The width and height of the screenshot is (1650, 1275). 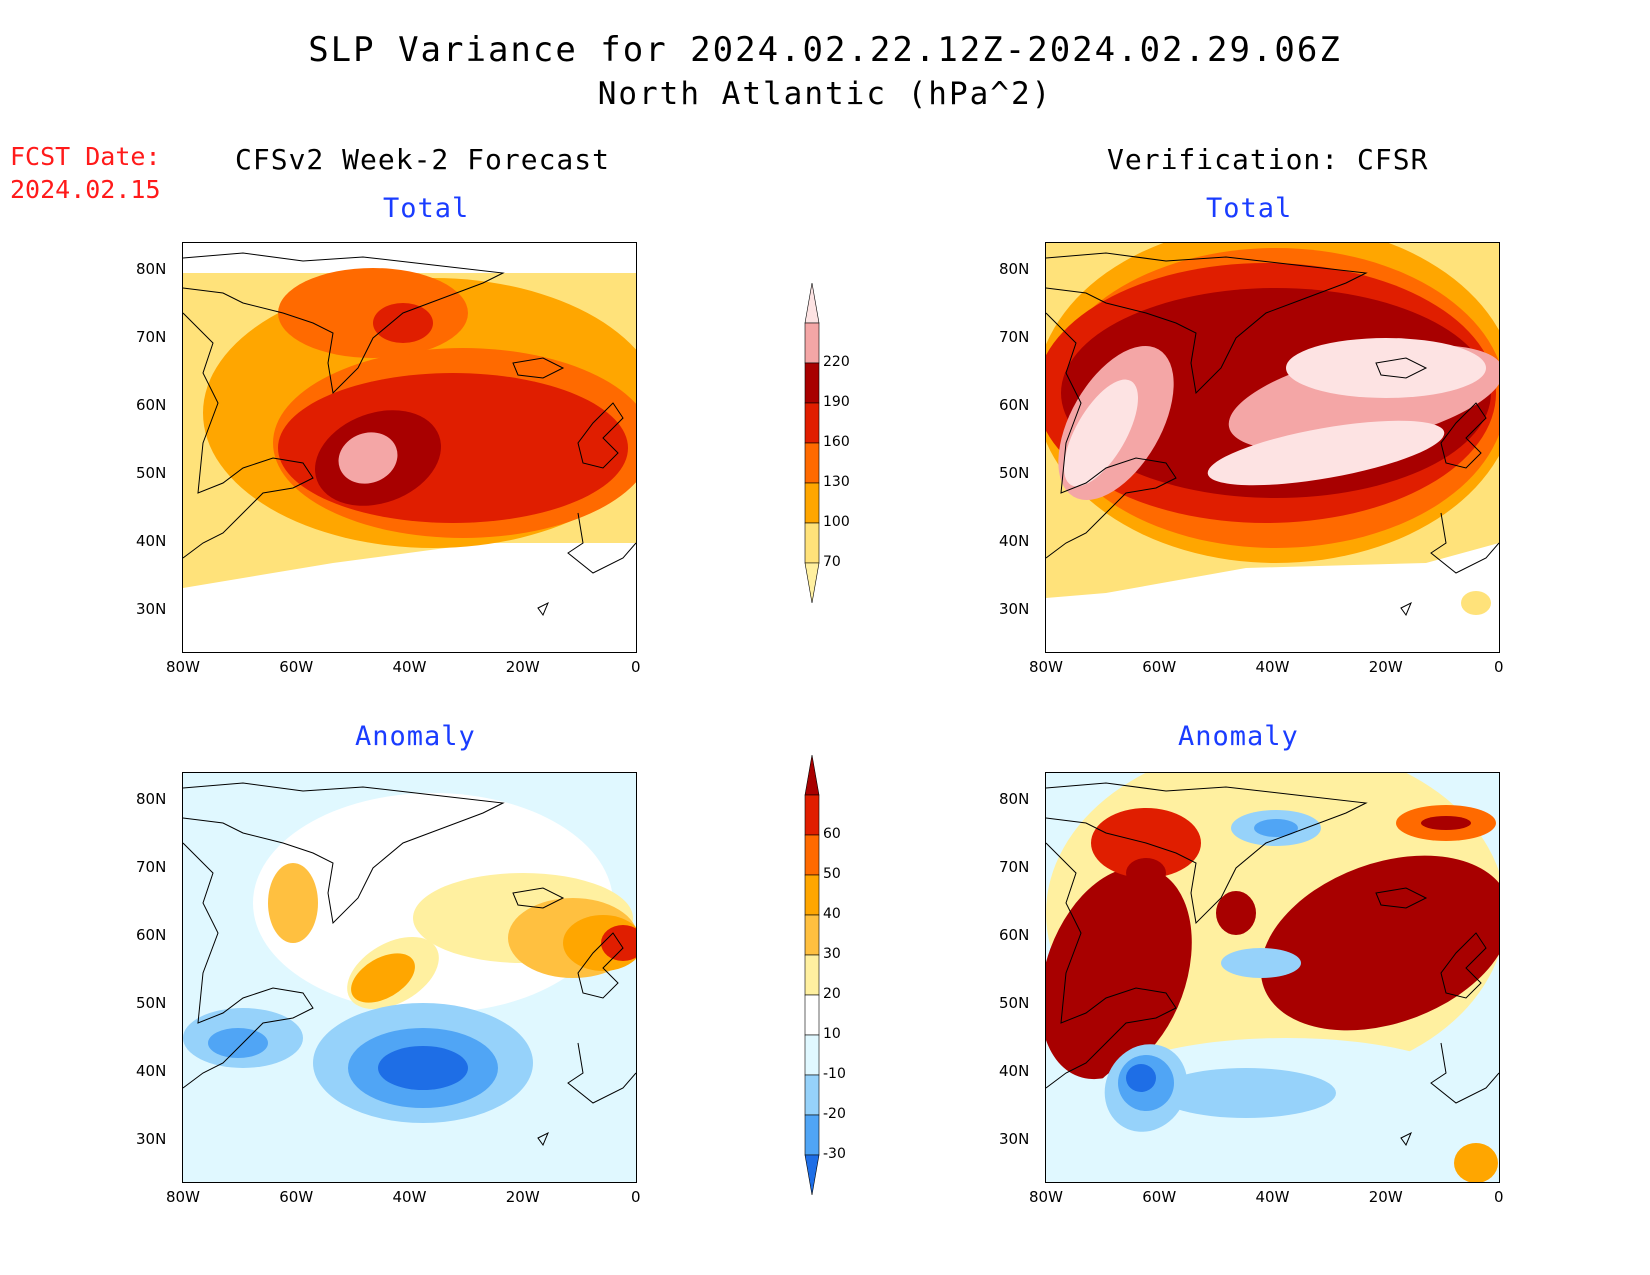 What do you see at coordinates (85, 156) in the screenshot?
I see `fcst-date-label: FCST Date:` at bounding box center [85, 156].